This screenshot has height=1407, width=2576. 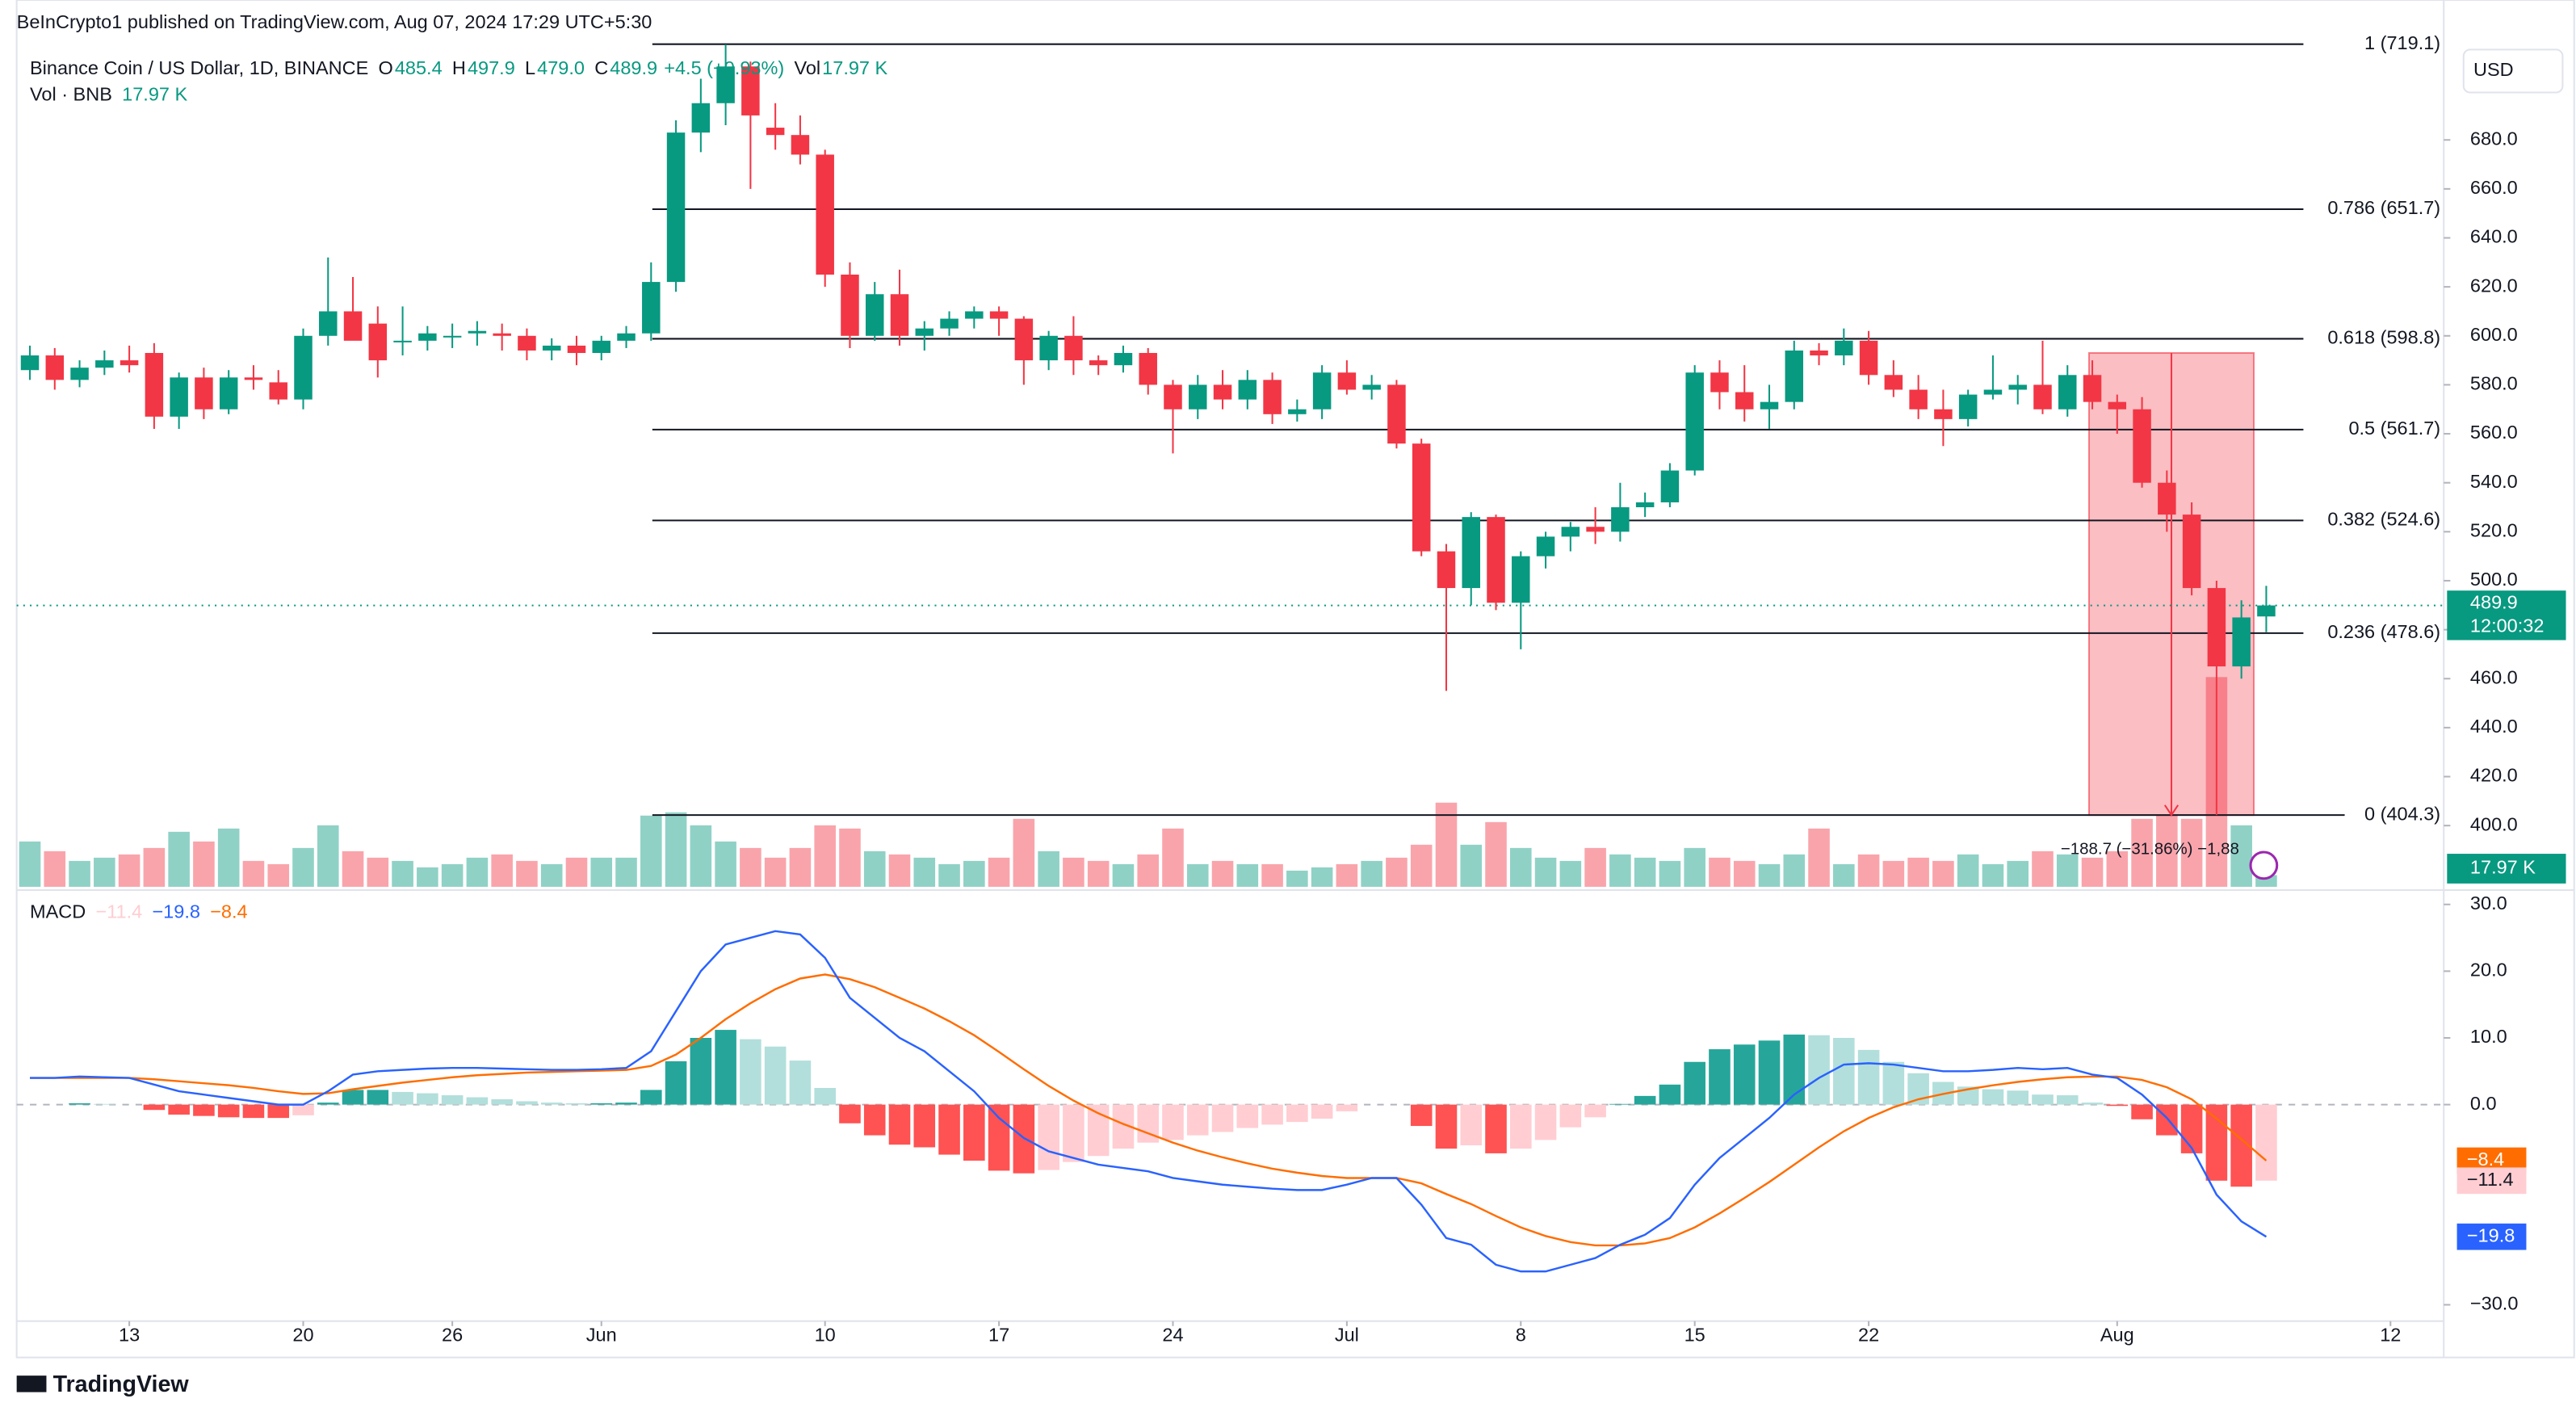 What do you see at coordinates (2494, 432) in the screenshot?
I see `y-tick-label: 560.0` at bounding box center [2494, 432].